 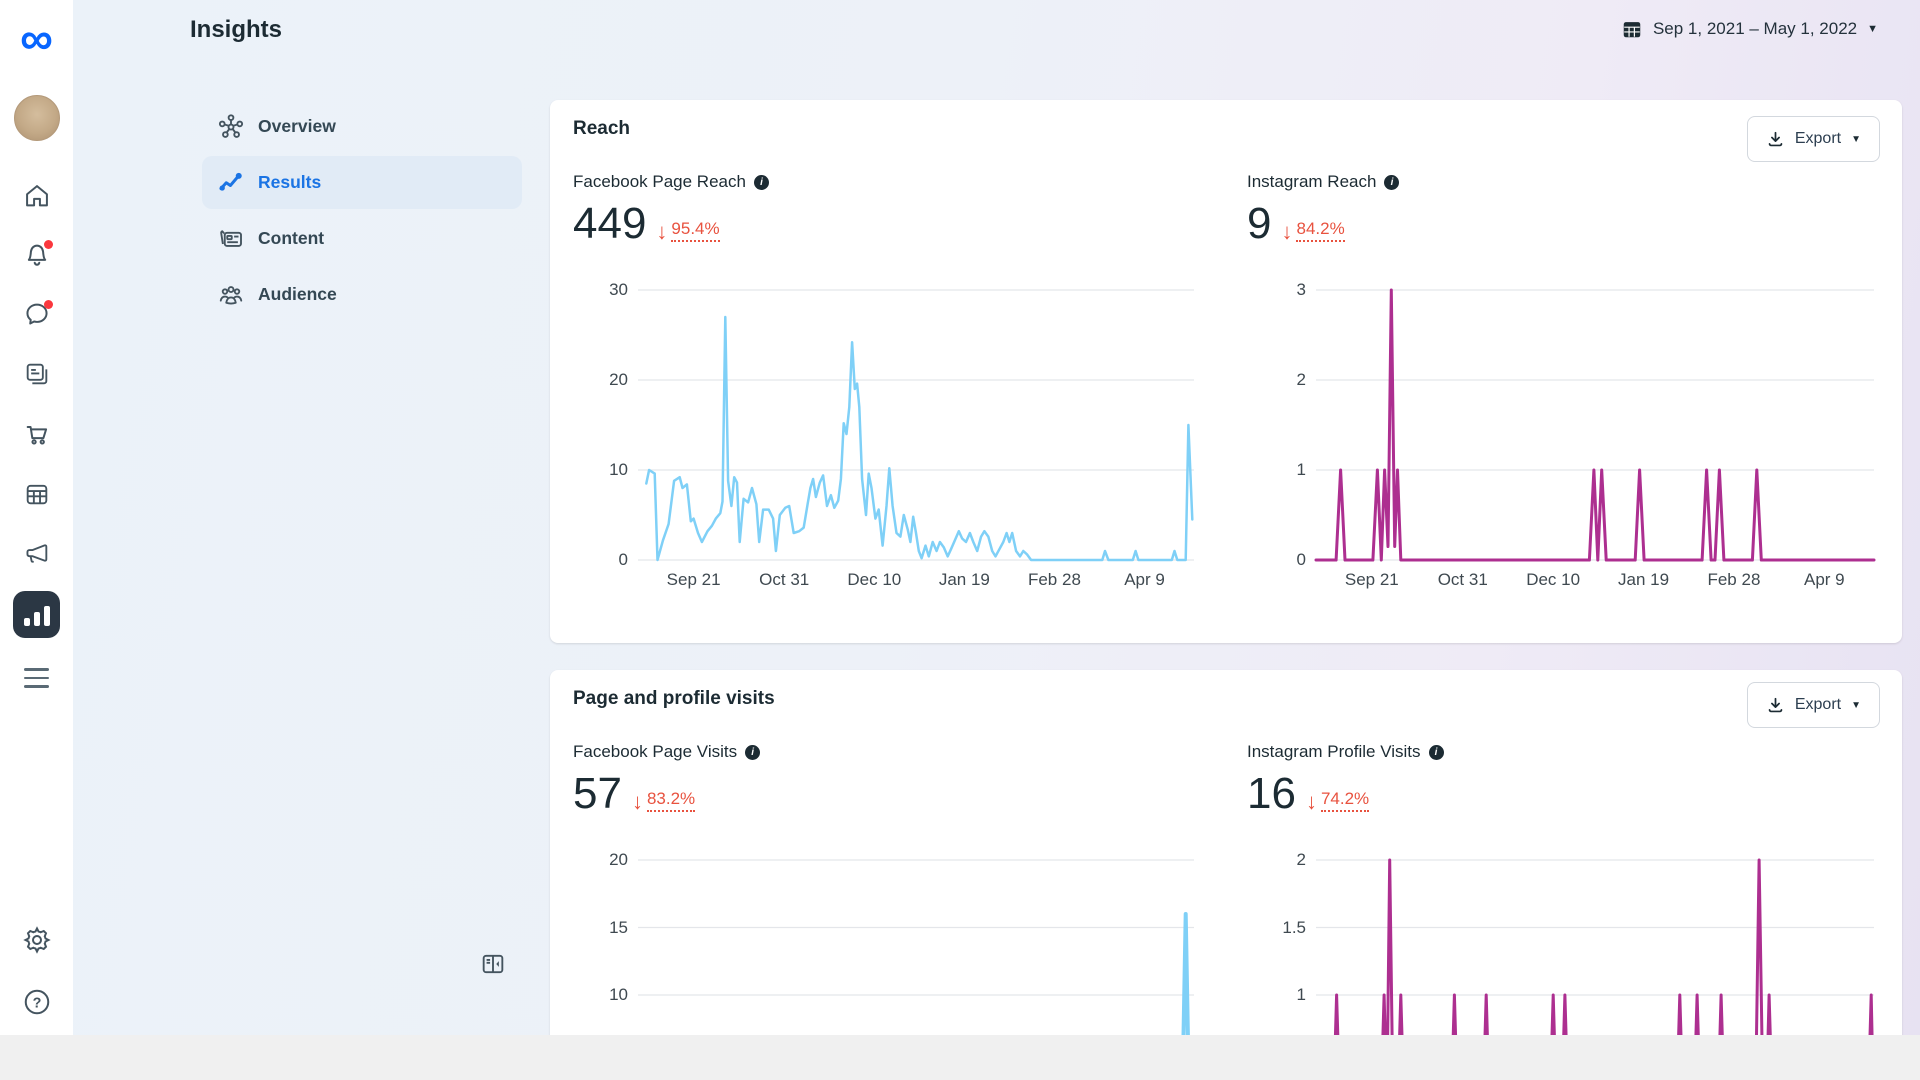 I want to click on date-range-picker: Sep 1, 2021 – May 1, 2022 ▼, so click(x=1749, y=29).